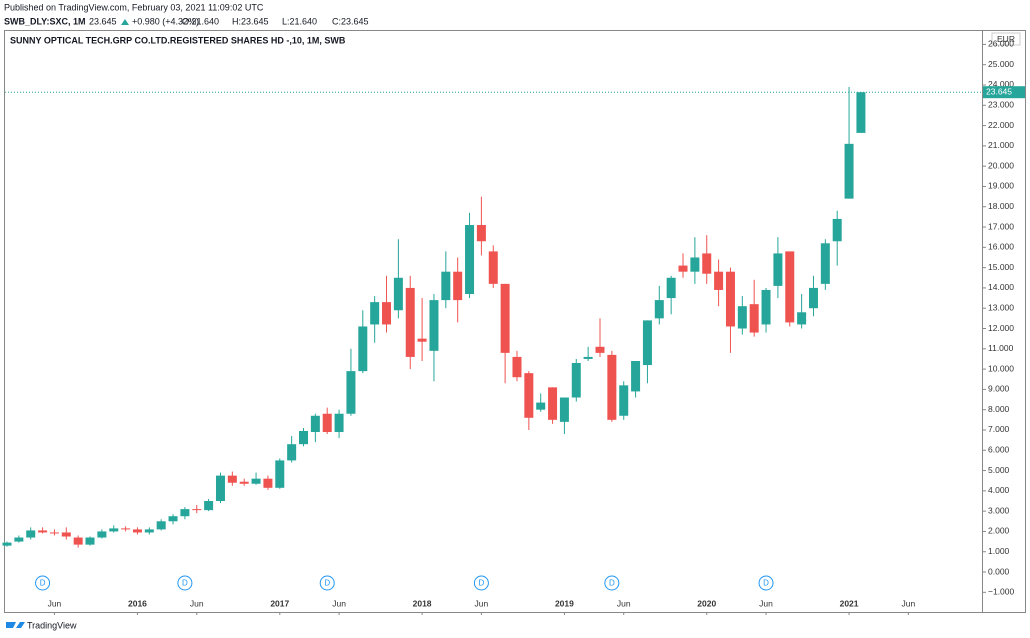 The height and width of the screenshot is (638, 1030). Describe the element at coordinates (1001, 328) in the screenshot. I see `y-tick-label: 12.000` at that location.